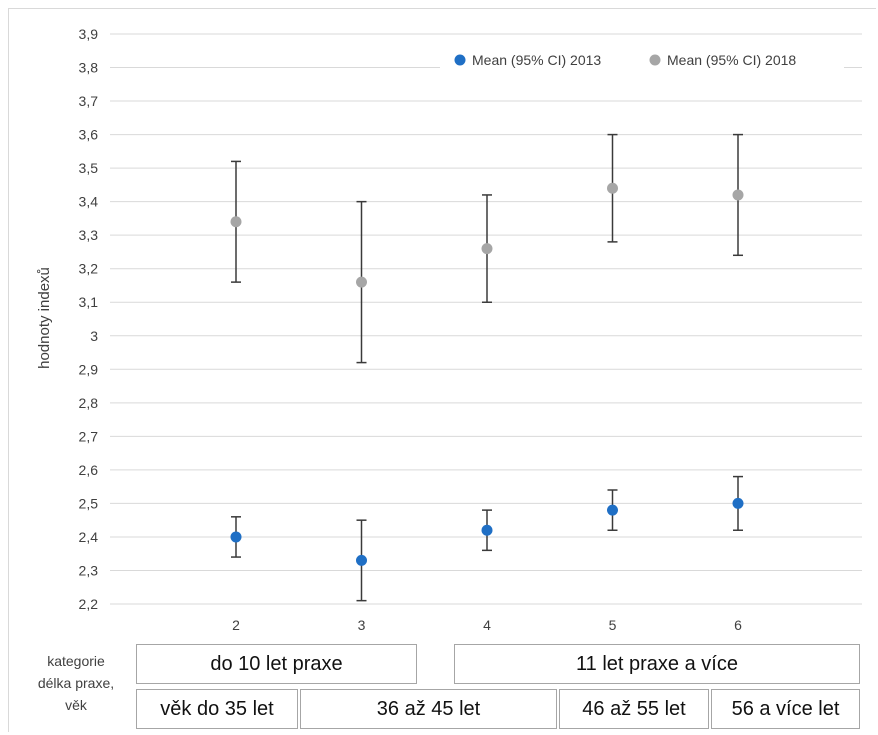 This screenshot has width=878, height=735. I want to click on x-tick-label: 4, so click(487, 625).